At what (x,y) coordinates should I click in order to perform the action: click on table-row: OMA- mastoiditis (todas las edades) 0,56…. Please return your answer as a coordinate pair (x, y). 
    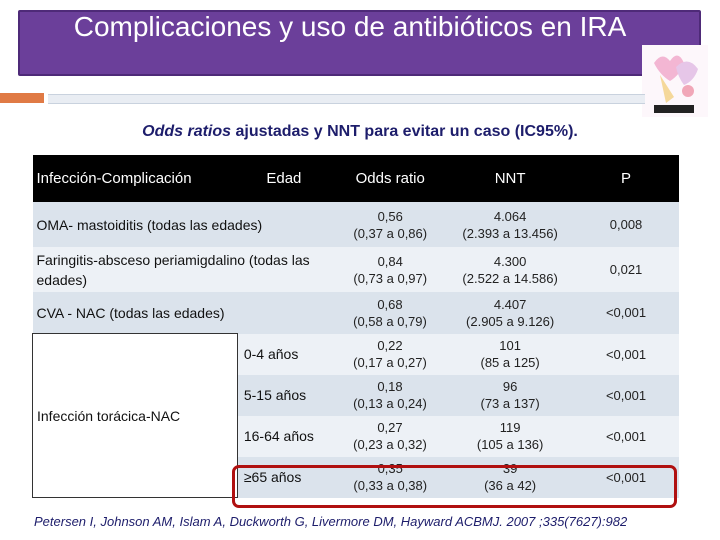
    Looking at the image, I should click on (355, 224).